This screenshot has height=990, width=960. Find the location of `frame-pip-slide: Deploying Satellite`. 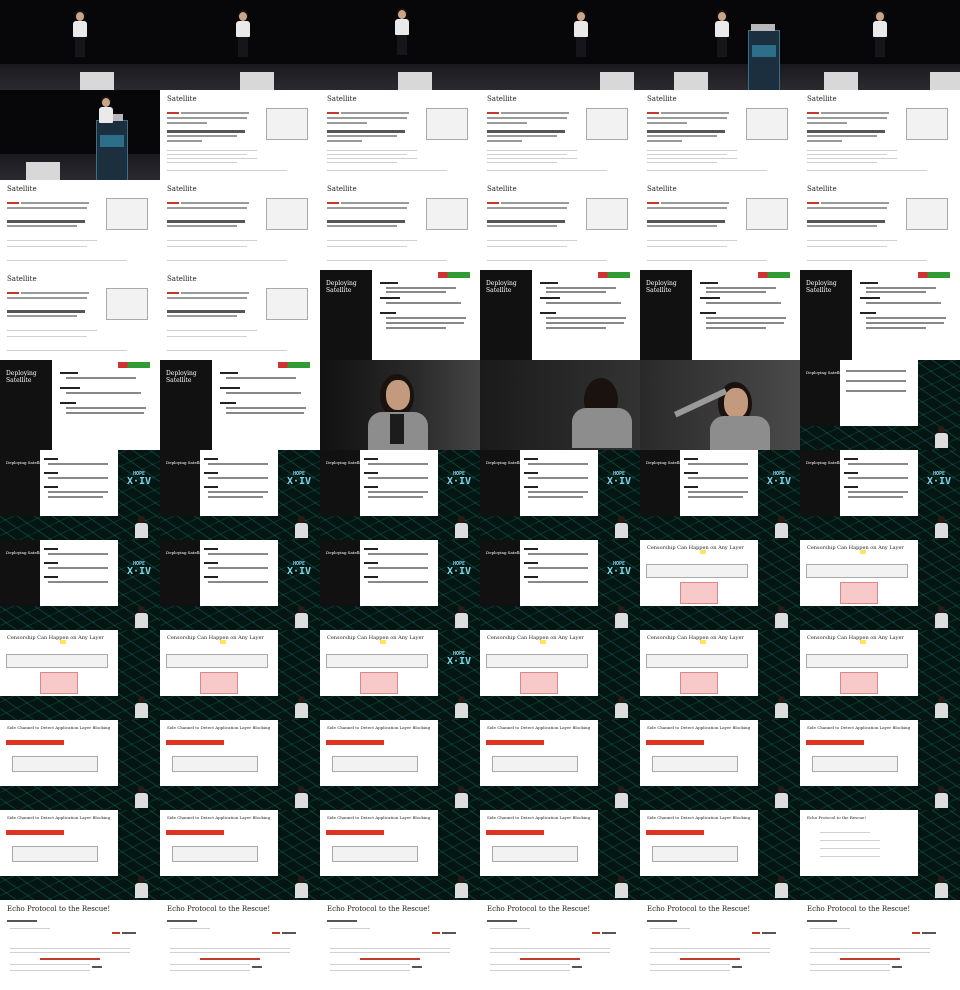

frame-pip-slide: Deploying Satellite is located at coordinates (880, 405).